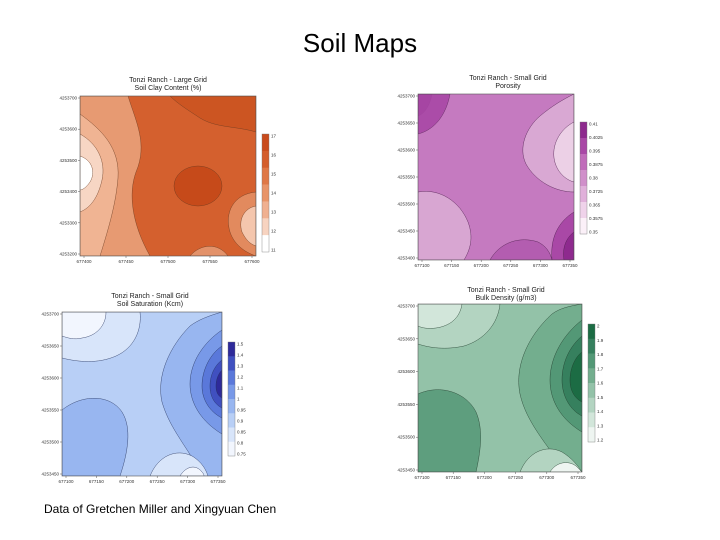 The height and width of the screenshot is (540, 720). What do you see at coordinates (600, 425) in the screenshot?
I see `colorbar-tick-label: 1.3` at bounding box center [600, 425].